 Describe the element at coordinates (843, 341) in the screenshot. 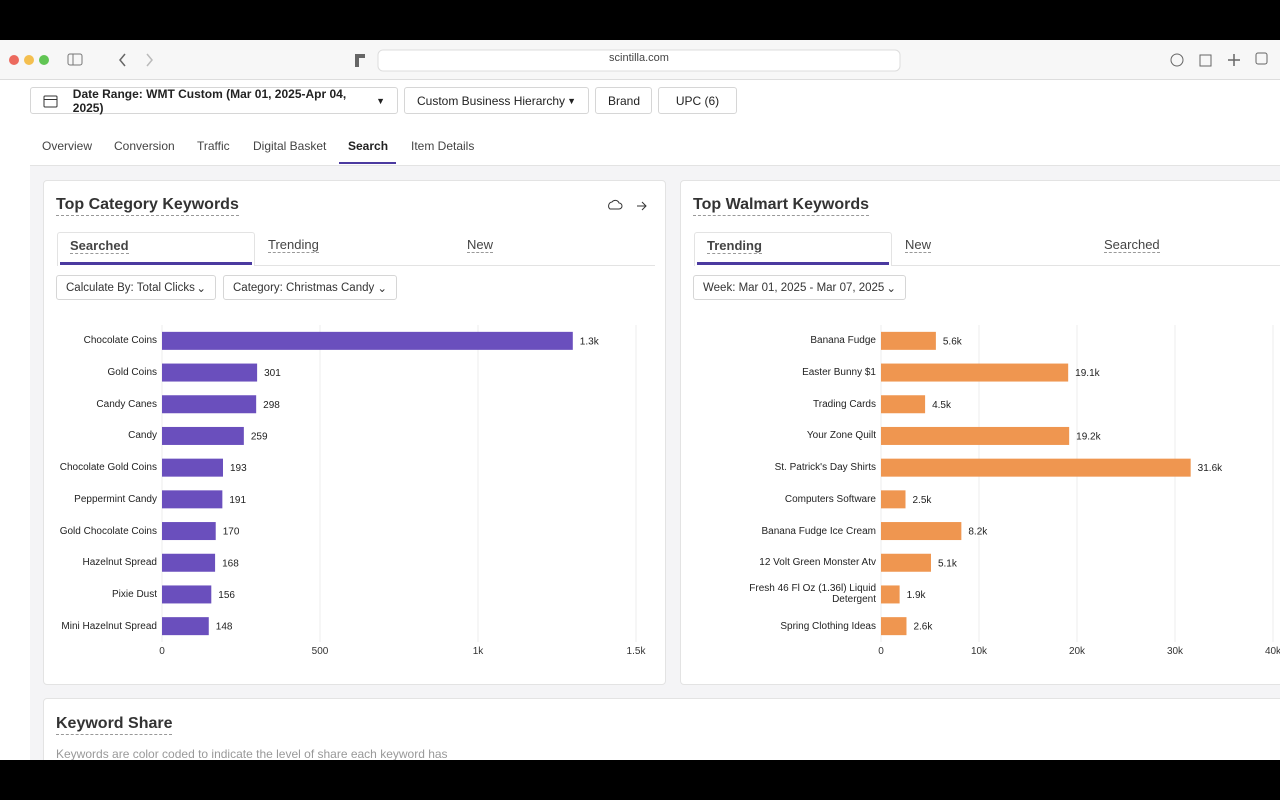

I see `y-tick-label: Banana Fudge` at that location.